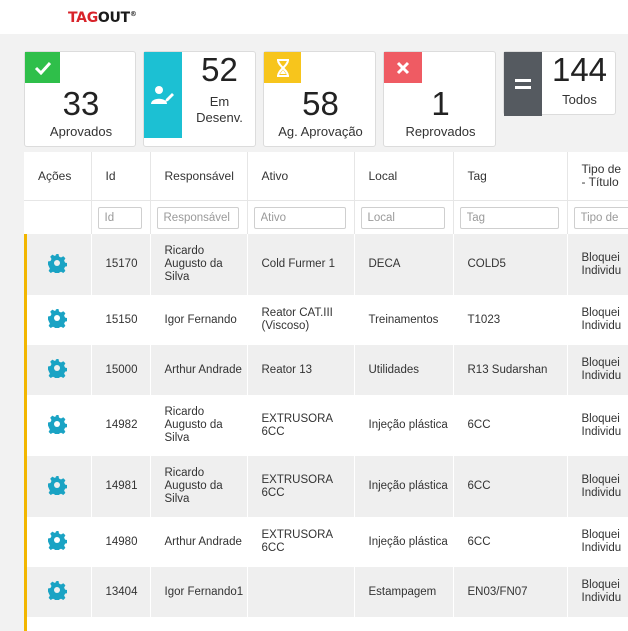 The image size is (628, 631). I want to click on count-reprovados: 1, so click(440, 103).